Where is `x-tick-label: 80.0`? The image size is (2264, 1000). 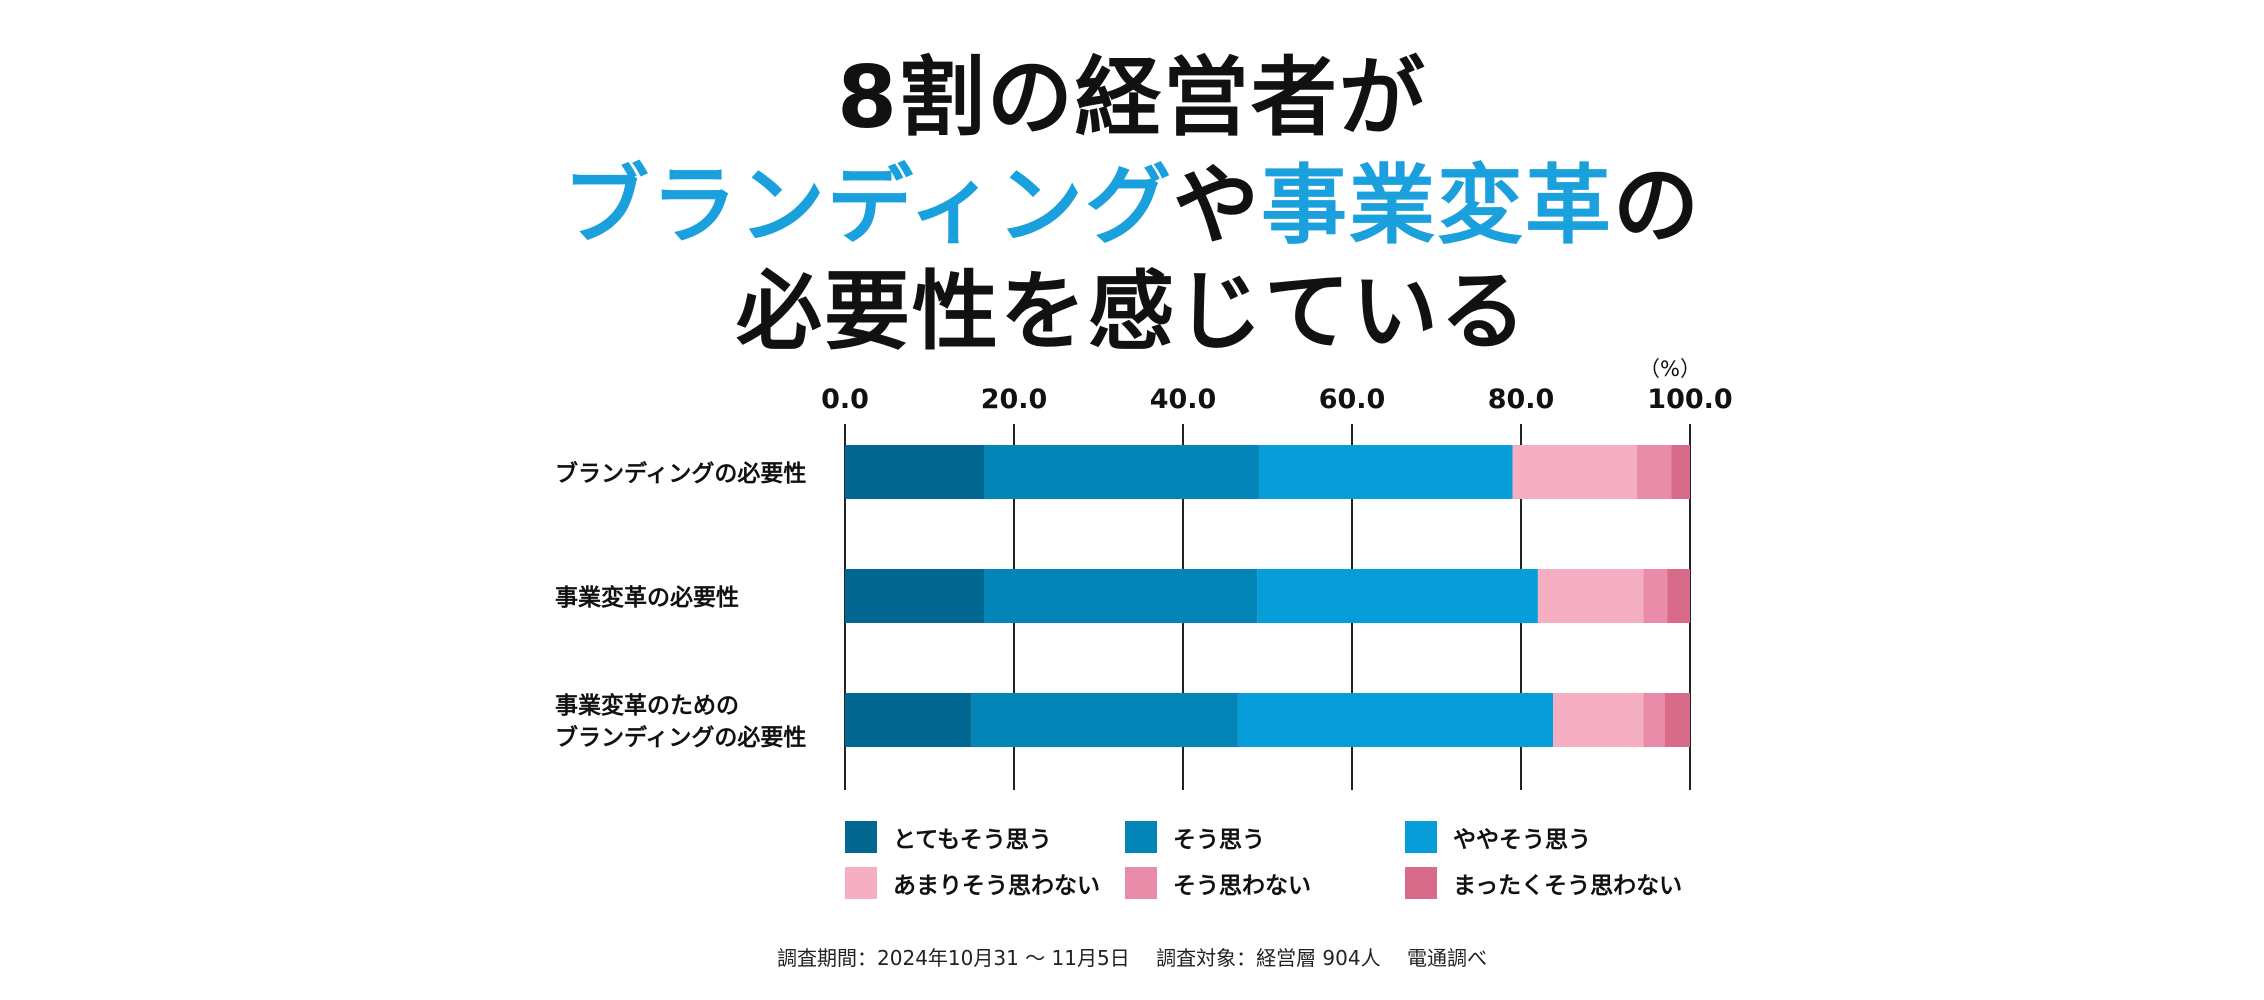 x-tick-label: 80.0 is located at coordinates (1521, 399).